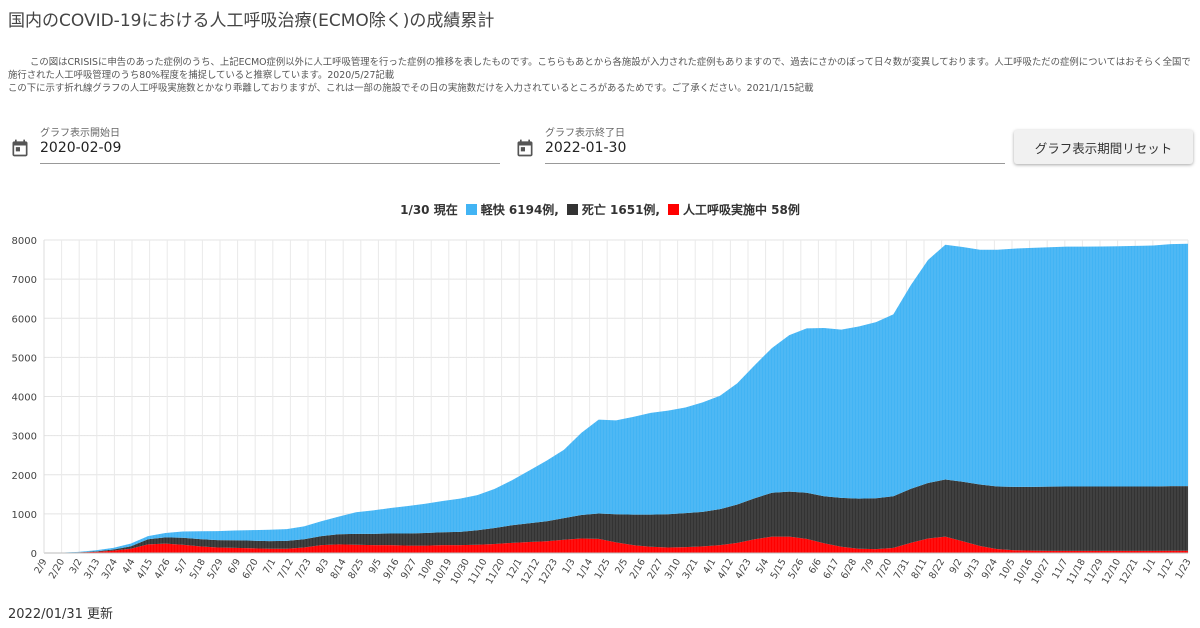  What do you see at coordinates (775, 163) in the screenshot?
I see `end-date-underline` at bounding box center [775, 163].